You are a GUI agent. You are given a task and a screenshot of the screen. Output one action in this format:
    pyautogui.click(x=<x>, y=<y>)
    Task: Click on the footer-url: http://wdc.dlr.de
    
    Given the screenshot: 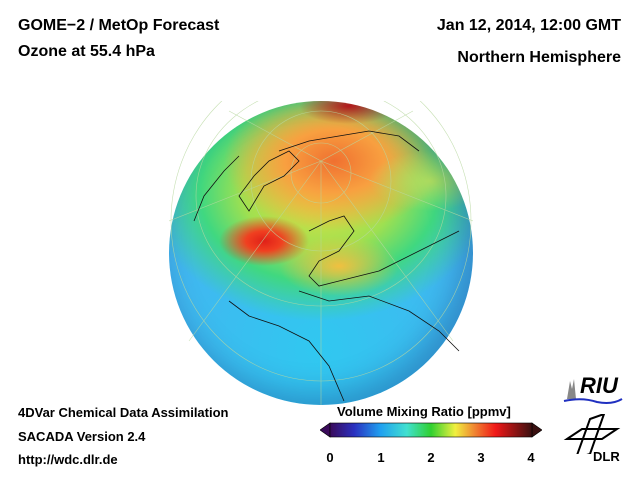 What is the action you would take?
    pyautogui.click(x=68, y=459)
    